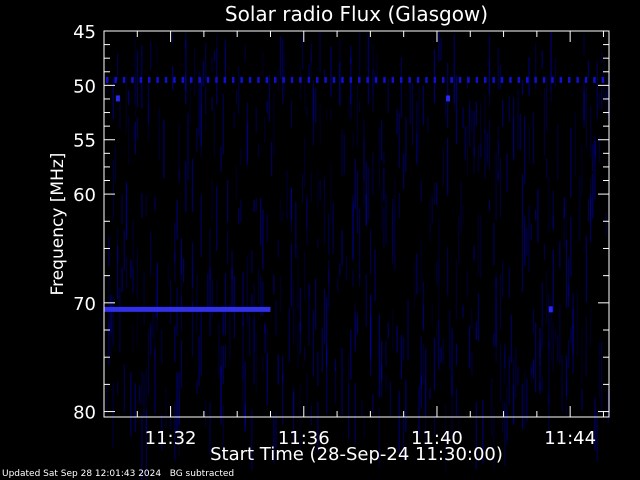 The height and width of the screenshot is (480, 640). What do you see at coordinates (84, 413) in the screenshot?
I see `y-tick-label: 80` at bounding box center [84, 413].